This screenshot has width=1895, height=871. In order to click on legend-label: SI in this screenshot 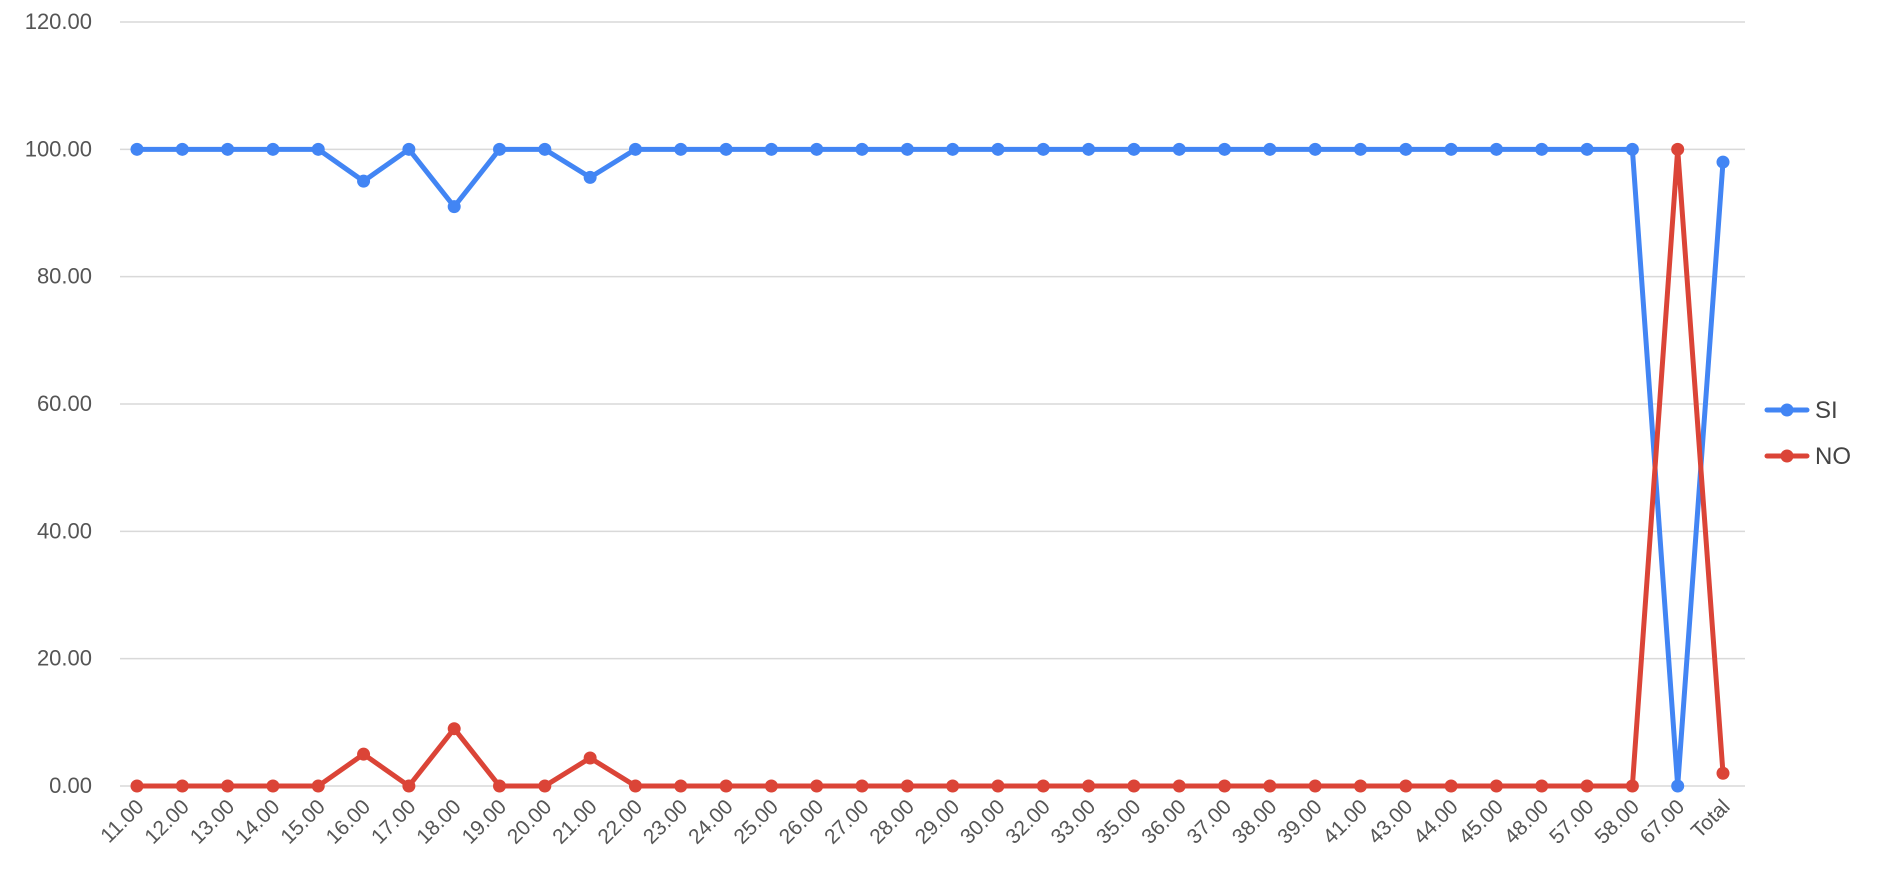, I will do `click(1826, 410)`.